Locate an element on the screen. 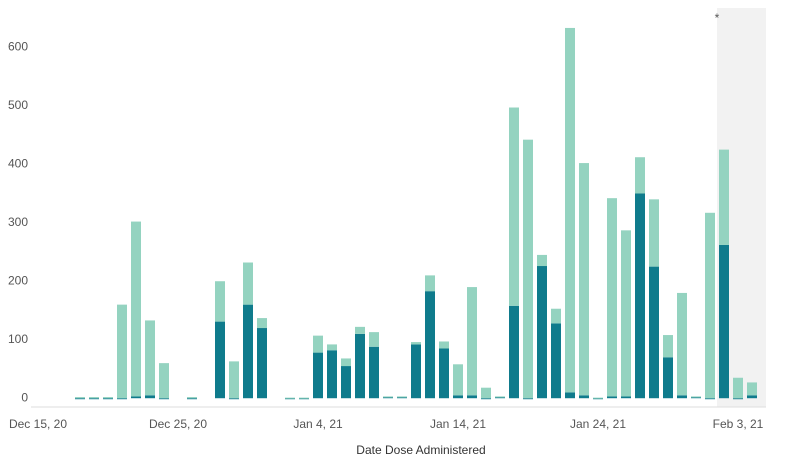 This screenshot has width=796, height=462. y-tick-label: 600 is located at coordinates (18, 46).